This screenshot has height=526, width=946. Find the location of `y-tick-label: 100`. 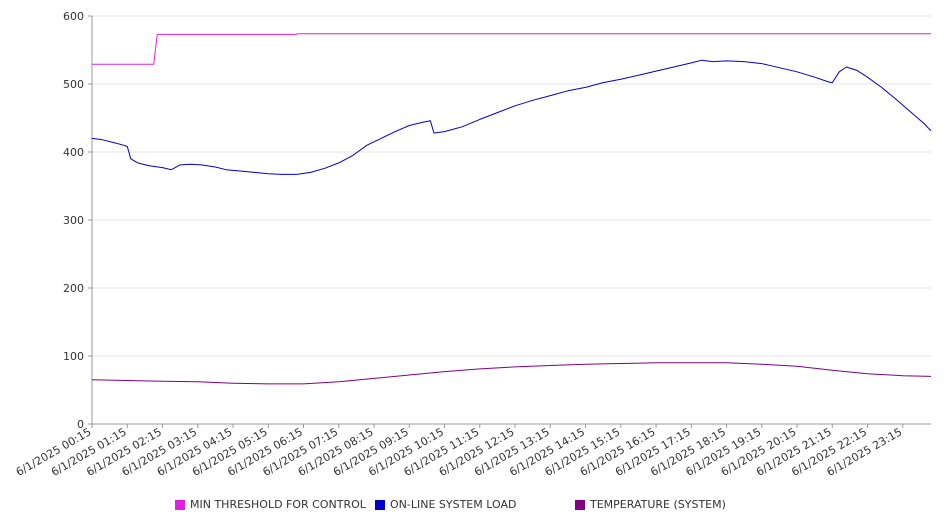

y-tick-label: 100 is located at coordinates (73, 356).